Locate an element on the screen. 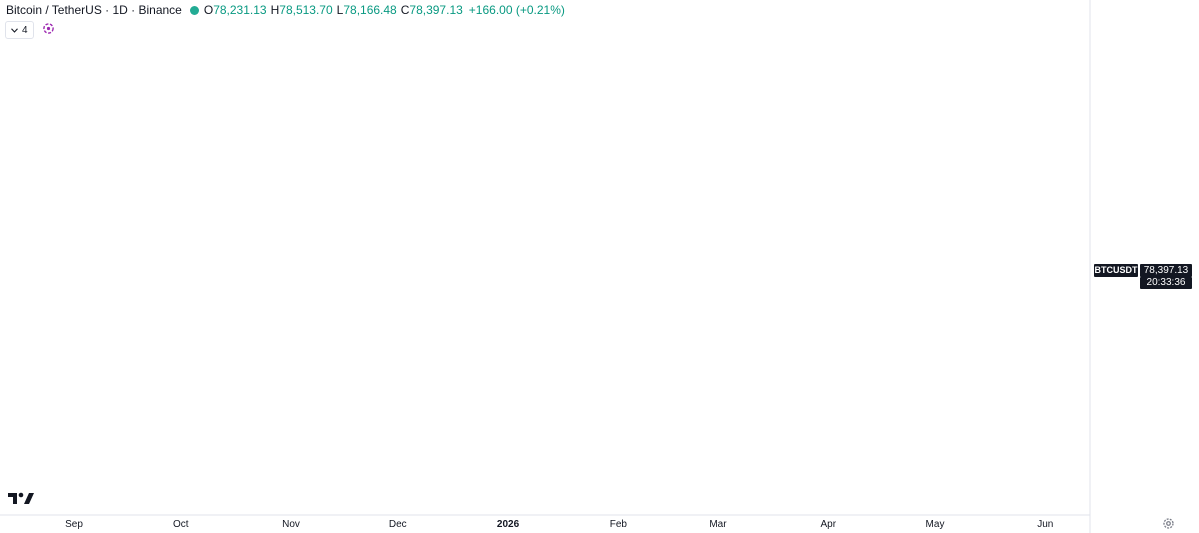 The image size is (1199, 533). ohlc-change: +166.00 (+0.21%) is located at coordinates (516, 10).